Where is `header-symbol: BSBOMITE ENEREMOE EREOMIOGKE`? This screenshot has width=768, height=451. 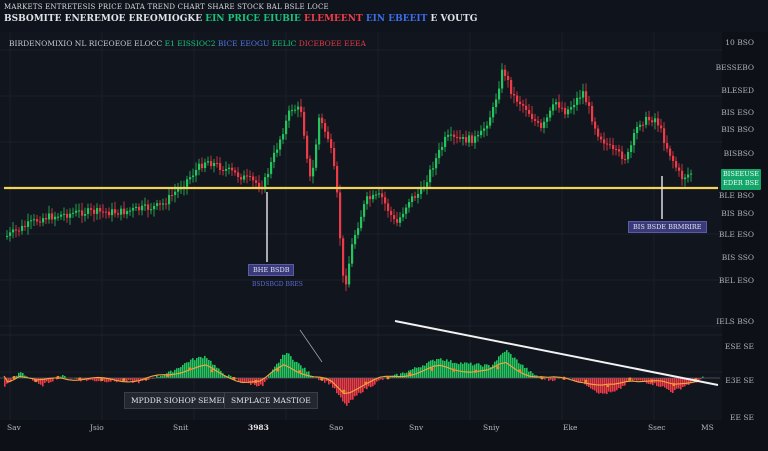 header-symbol: BSBOMITE ENEREMOE EREOMIOGKE is located at coordinates (103, 19).